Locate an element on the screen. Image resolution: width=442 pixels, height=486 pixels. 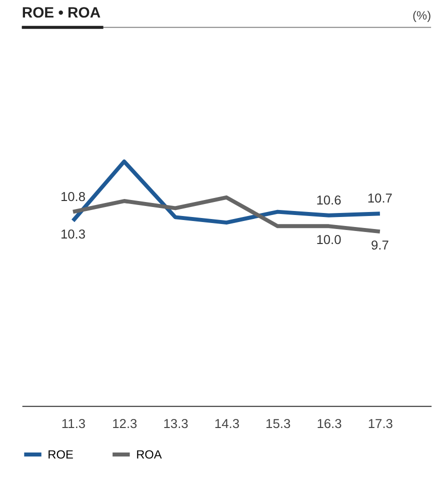
x-tick-label: 15.3 is located at coordinates (278, 424).